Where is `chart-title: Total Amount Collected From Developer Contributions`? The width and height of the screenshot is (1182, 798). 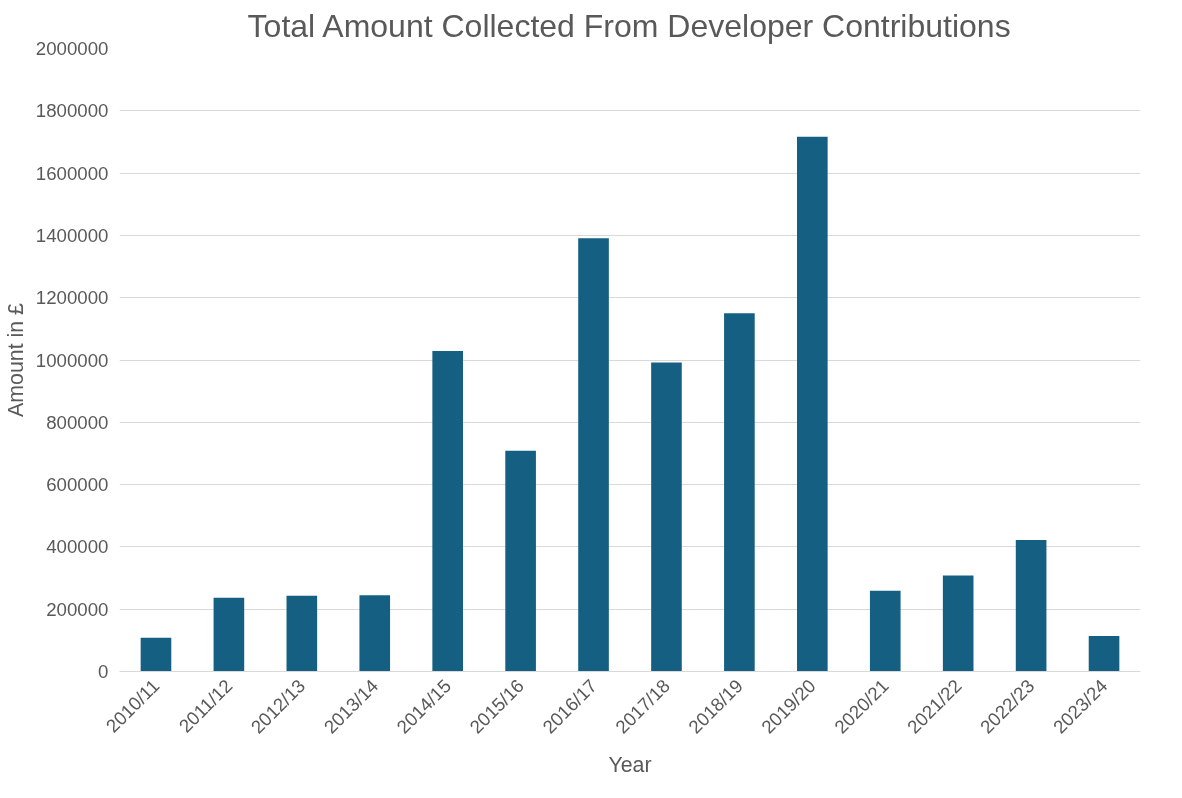
chart-title: Total Amount Collected From Developer Contributions is located at coordinates (629, 25).